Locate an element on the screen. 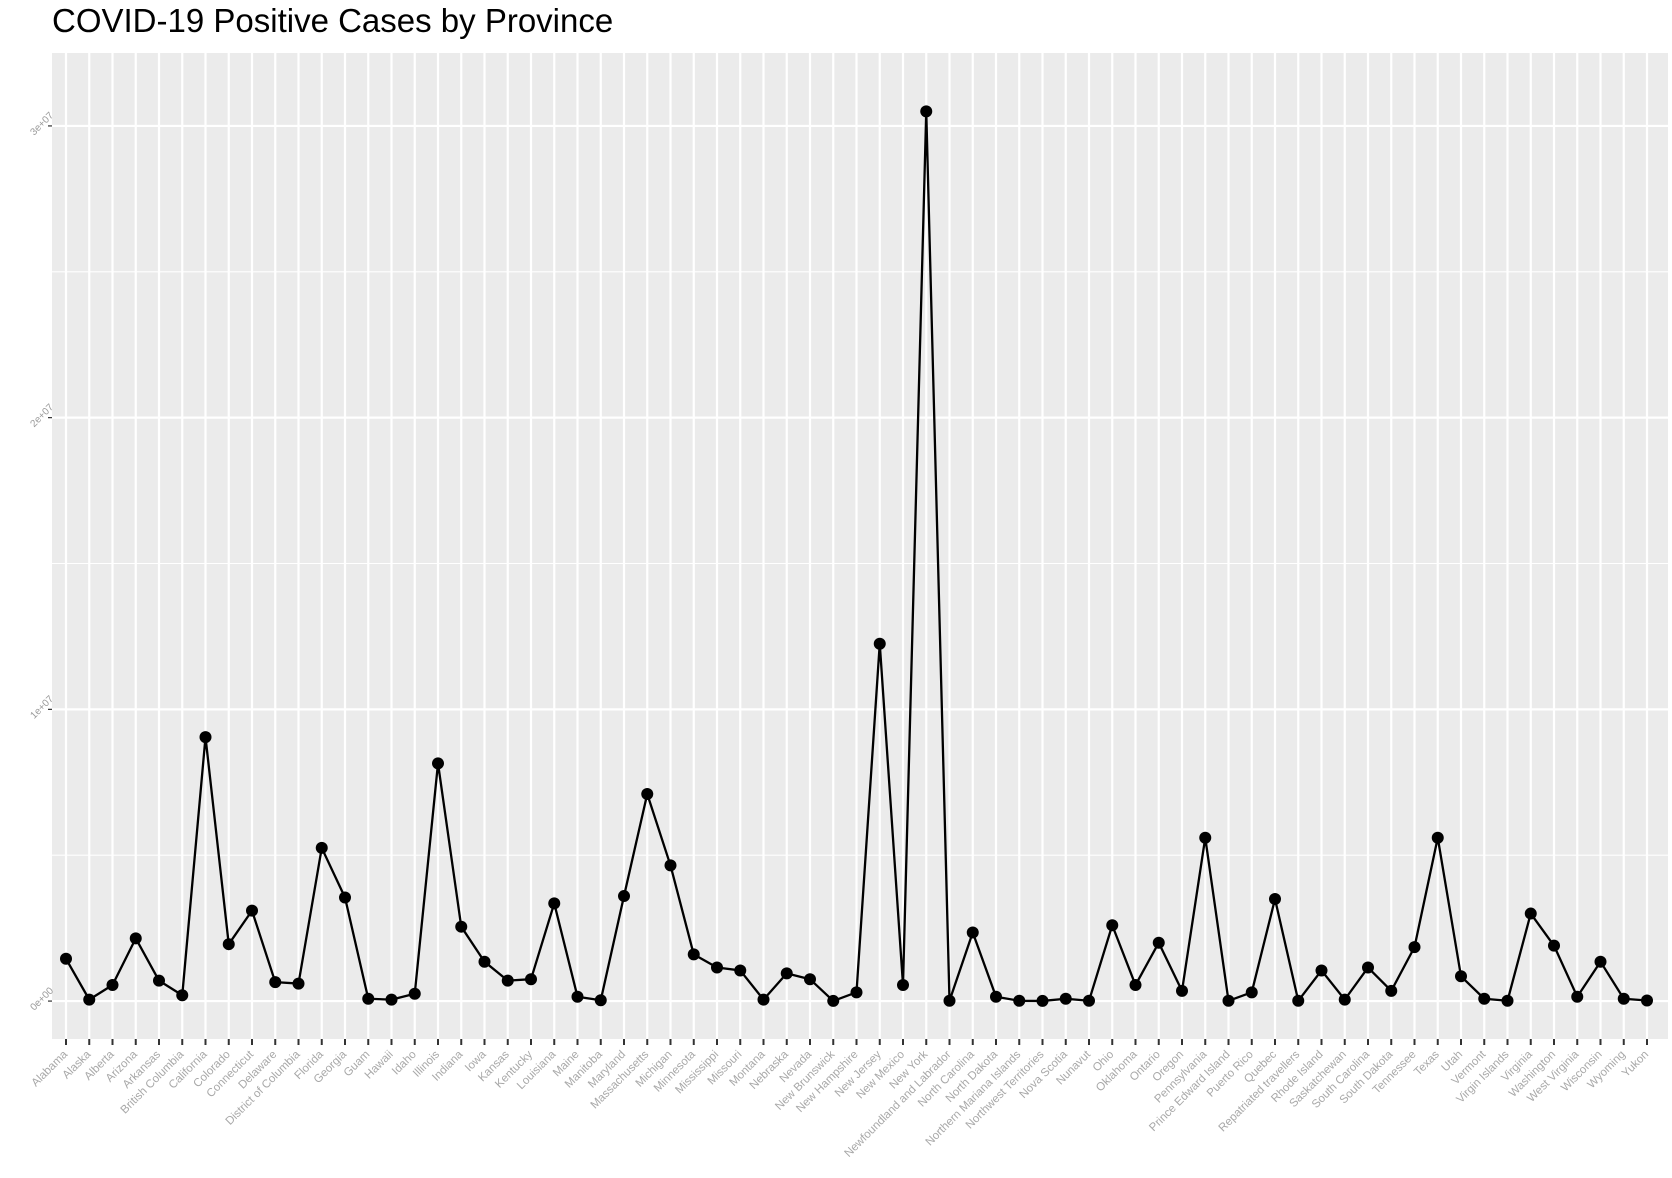 This screenshot has width=1672, height=1178. x-tick-label: Yukon is located at coordinates (1635, 1064).